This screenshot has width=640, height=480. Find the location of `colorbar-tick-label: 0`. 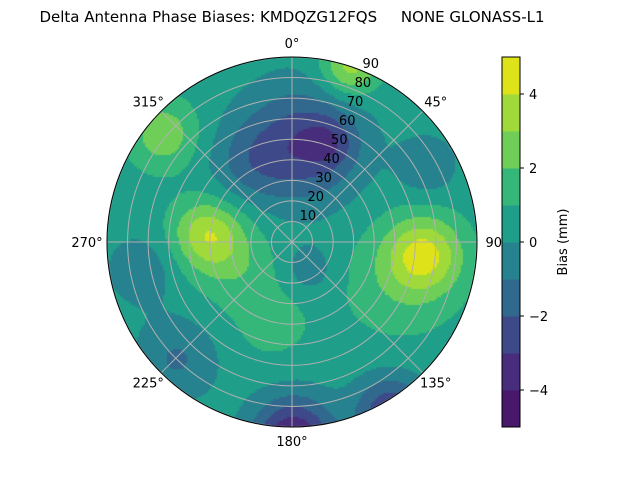

colorbar-tick-label: 0 is located at coordinates (533, 243).